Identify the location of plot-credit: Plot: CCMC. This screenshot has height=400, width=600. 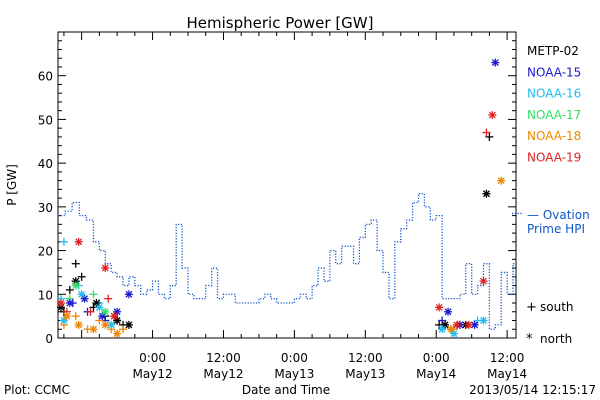
(37, 390).